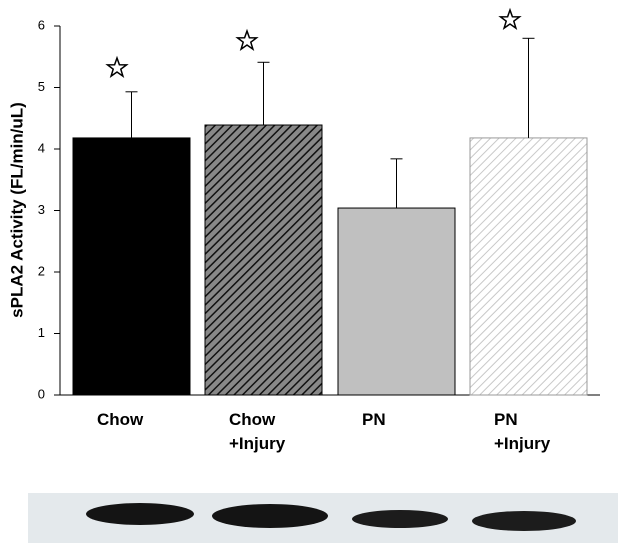 This screenshot has height=549, width=626. What do you see at coordinates (41, 86) in the screenshot?
I see `y-tick-label: 5` at bounding box center [41, 86].